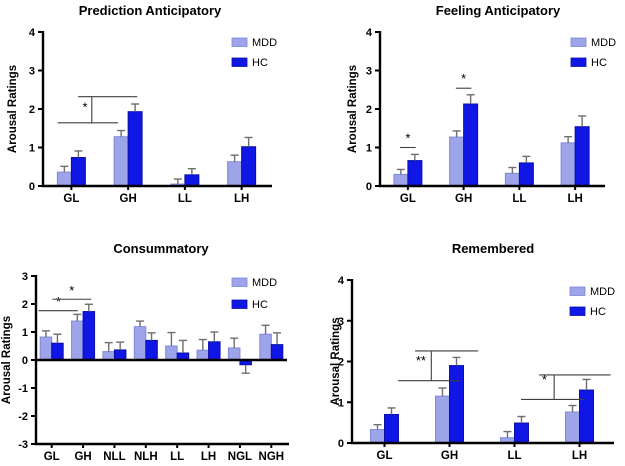 This screenshot has width=625, height=466. Describe the element at coordinates (161, 248) in the screenshot. I see `chart-title: Consummatory` at that location.